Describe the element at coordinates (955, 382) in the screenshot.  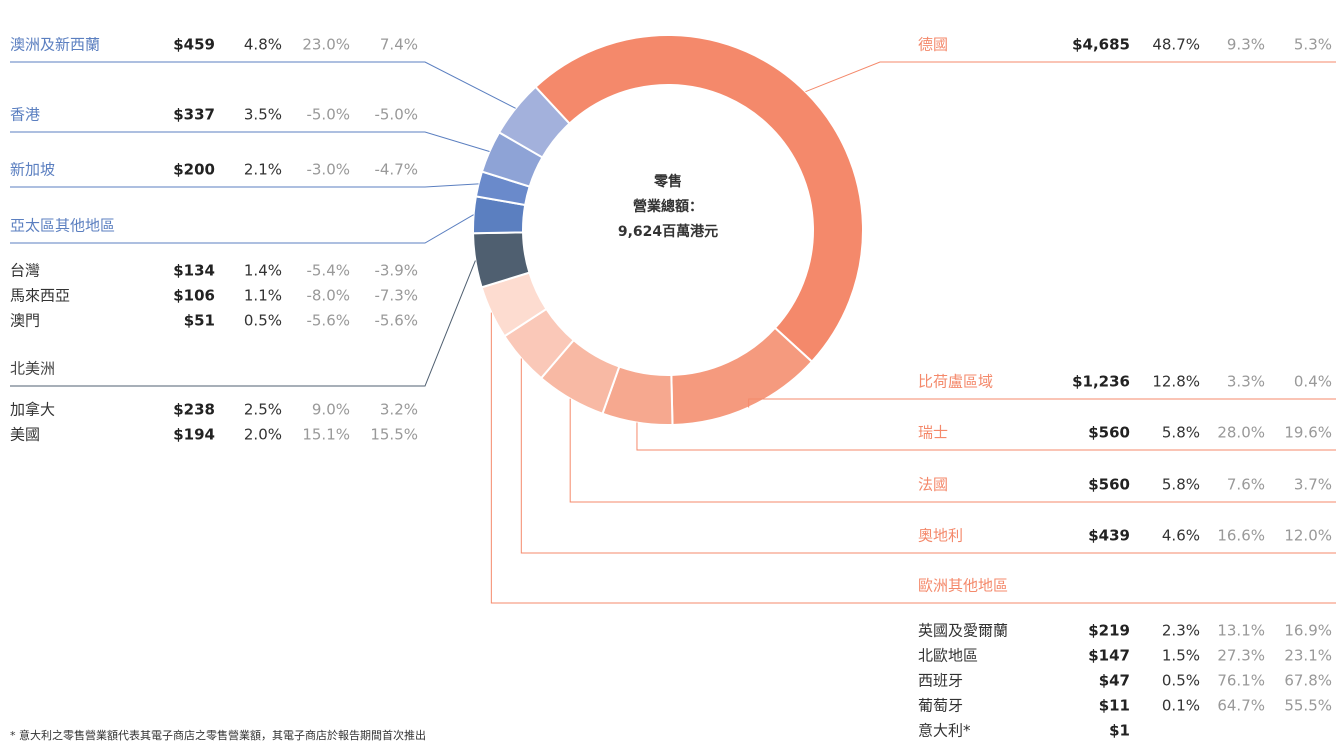
I see `group-name: 比荷盧區域` at that location.